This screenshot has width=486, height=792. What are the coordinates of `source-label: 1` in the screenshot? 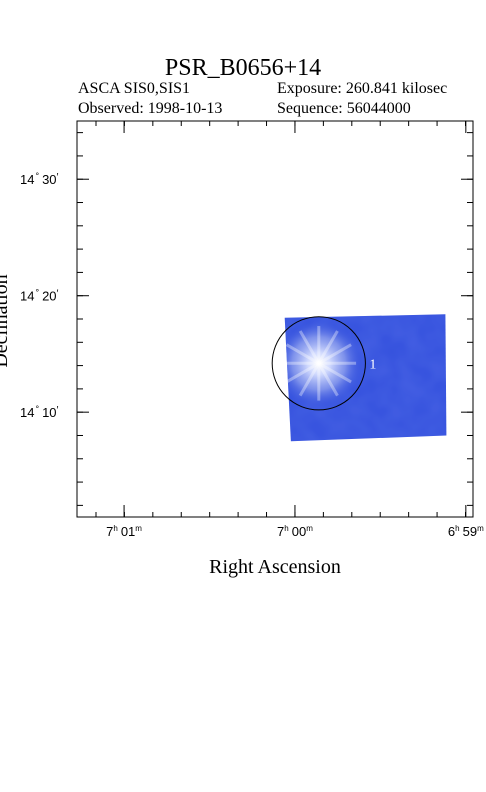 It's located at (372, 364).